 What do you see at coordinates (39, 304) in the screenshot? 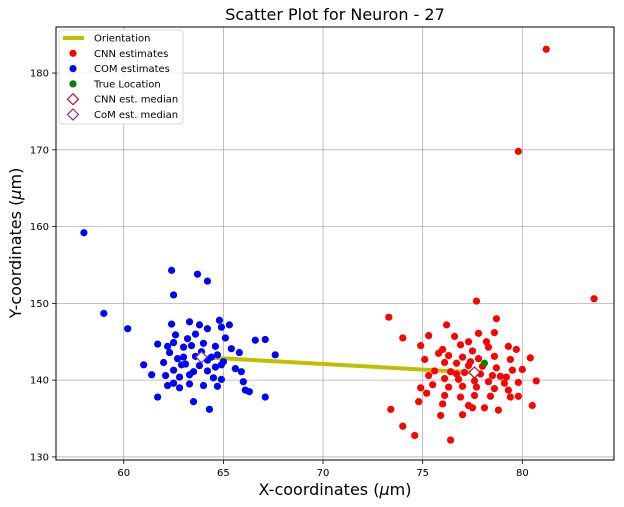
I see `y-tick-label: 150` at bounding box center [39, 304].